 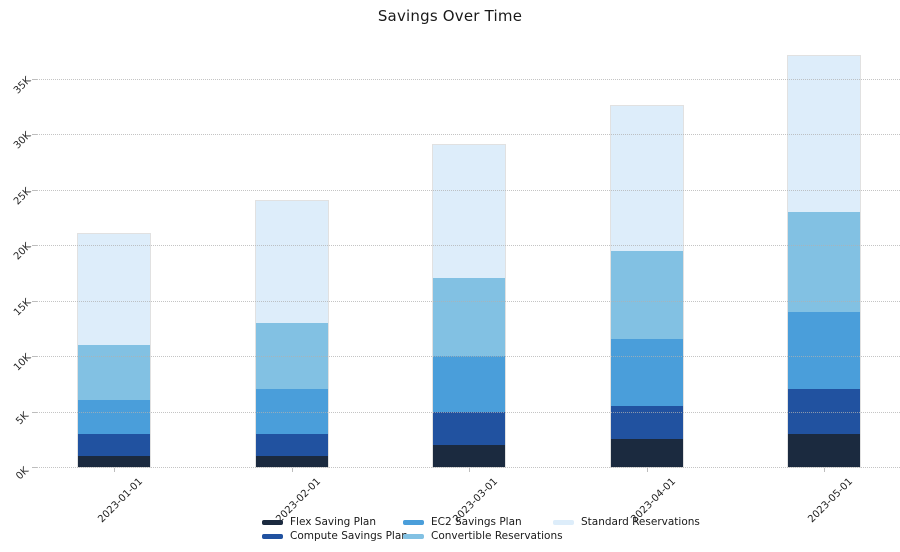 What do you see at coordinates (653, 501) in the screenshot?
I see `x-tick-label: 2023-04-01` at bounding box center [653, 501].